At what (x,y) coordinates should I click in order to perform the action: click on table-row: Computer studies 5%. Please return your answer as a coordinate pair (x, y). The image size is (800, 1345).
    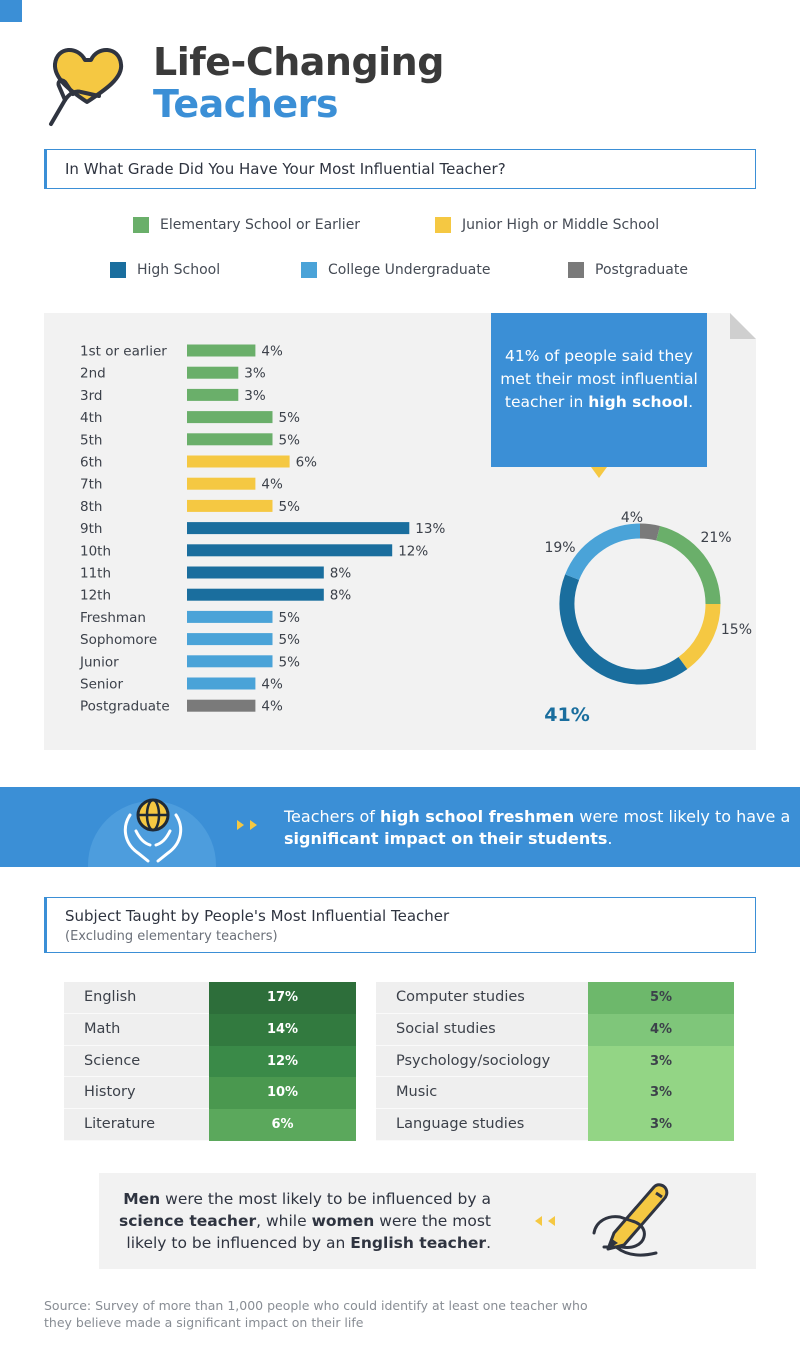
    Looking at the image, I should click on (555, 998).